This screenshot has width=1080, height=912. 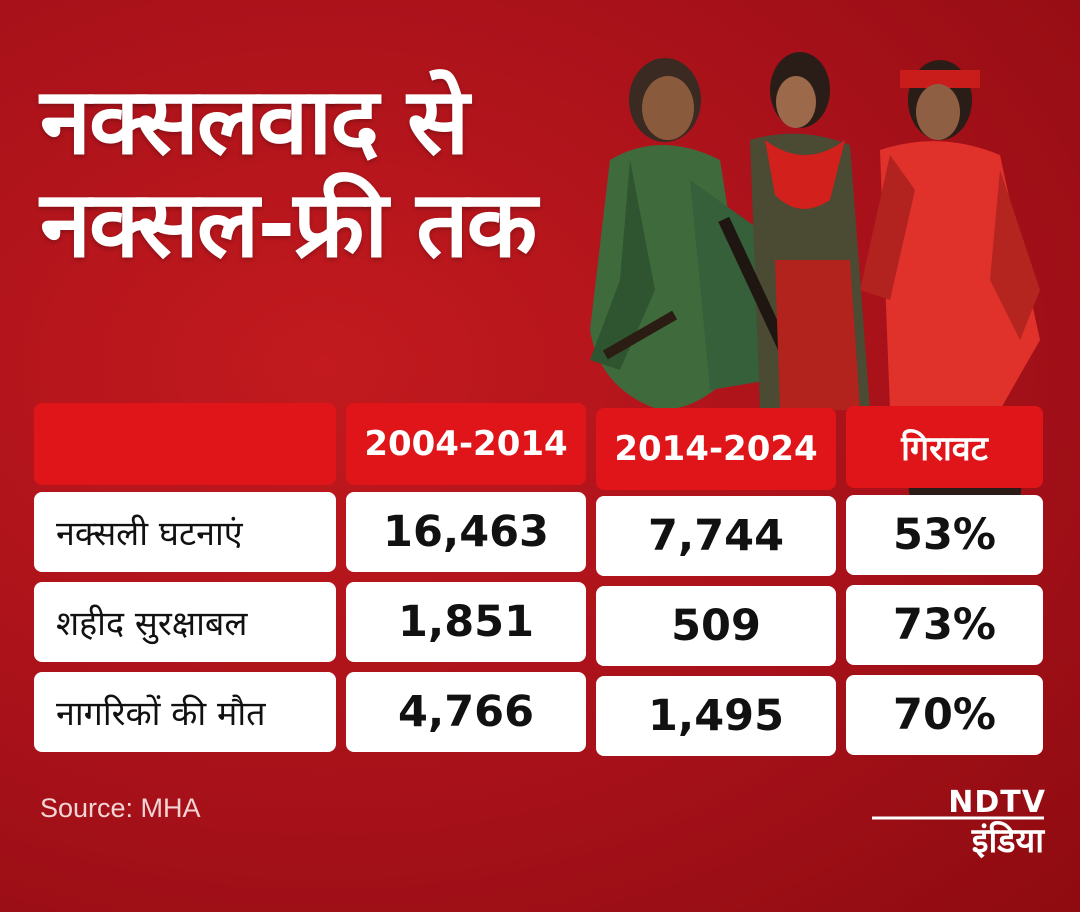 What do you see at coordinates (680, 234) in the screenshot?
I see `figure-left` at bounding box center [680, 234].